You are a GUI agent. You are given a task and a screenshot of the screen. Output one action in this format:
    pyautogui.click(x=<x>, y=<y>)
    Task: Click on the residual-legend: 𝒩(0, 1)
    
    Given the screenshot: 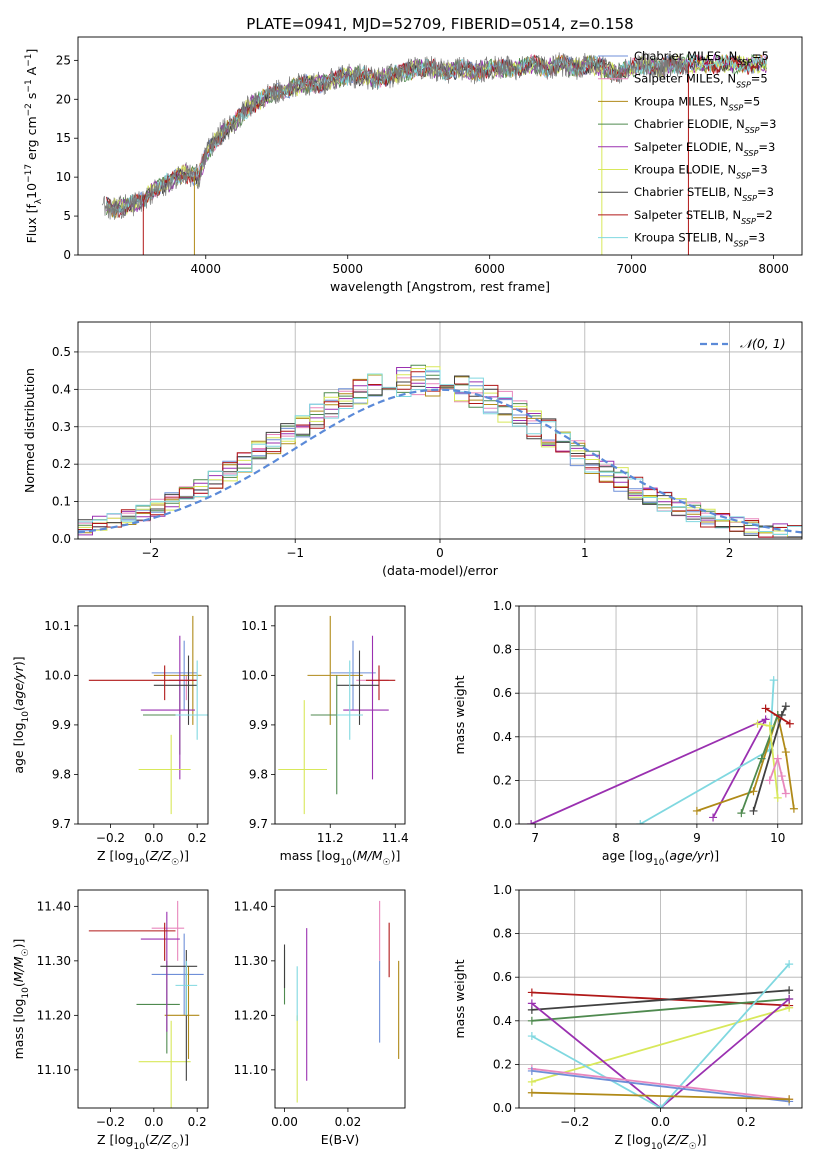 What is the action you would take?
    pyautogui.click(x=743, y=343)
    